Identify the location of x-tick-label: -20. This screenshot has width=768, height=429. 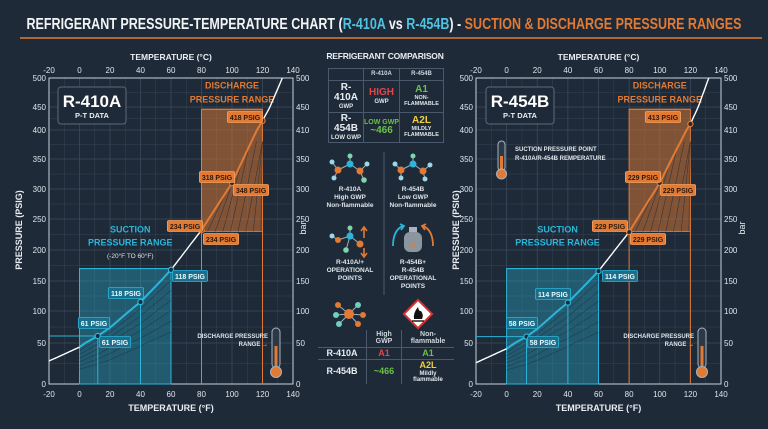
(49, 394).